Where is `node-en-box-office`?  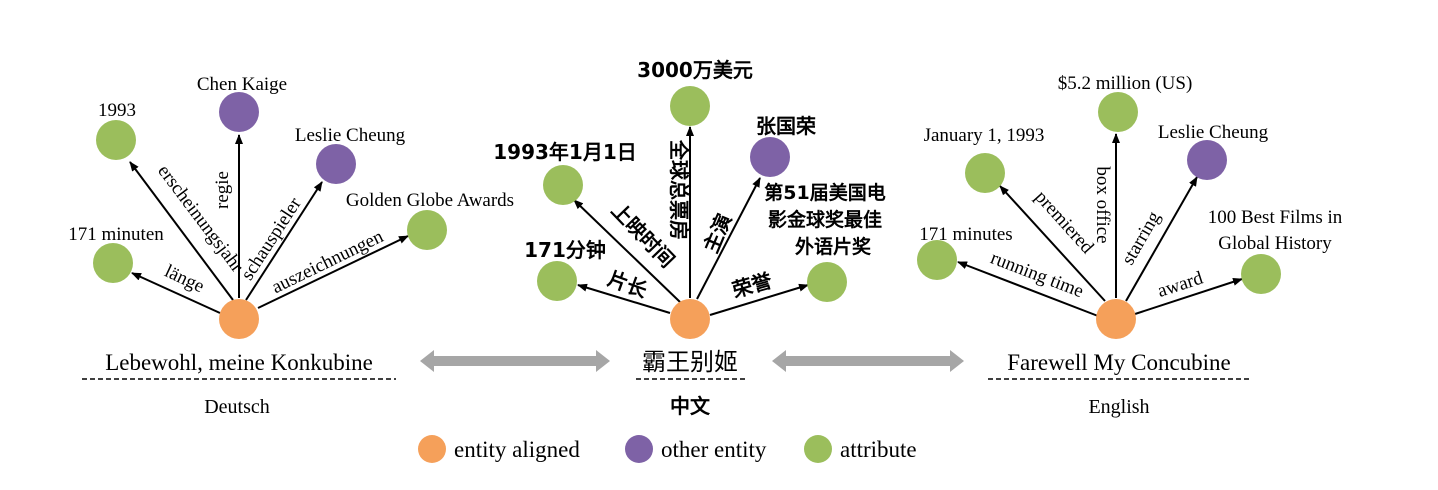
node-en-box-office is located at coordinates (1118, 112).